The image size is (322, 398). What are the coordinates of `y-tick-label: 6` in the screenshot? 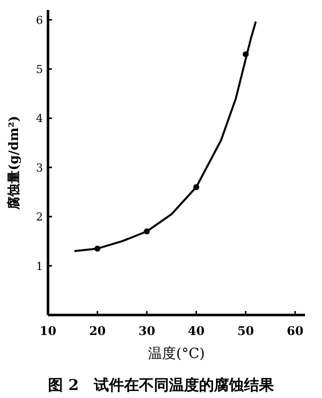 It's located at (39, 20).